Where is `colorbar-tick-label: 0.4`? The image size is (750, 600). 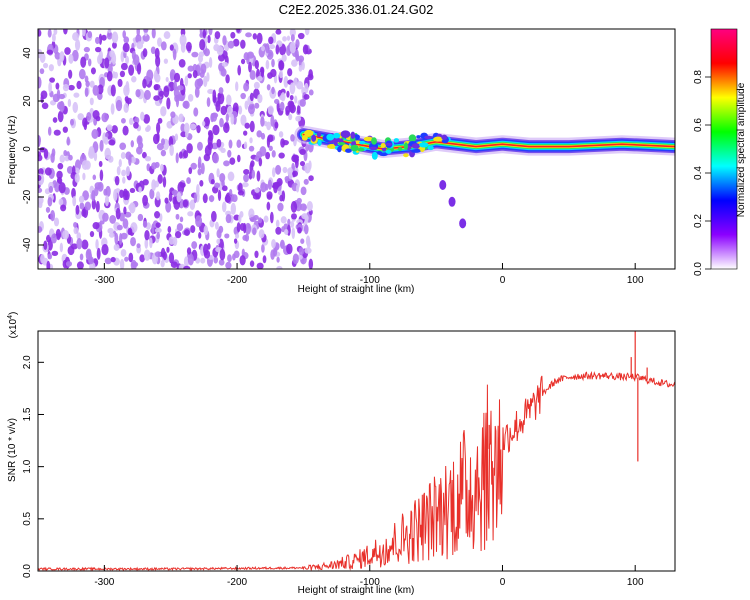
colorbar-tick-label: 0.4 is located at coordinates (698, 173).